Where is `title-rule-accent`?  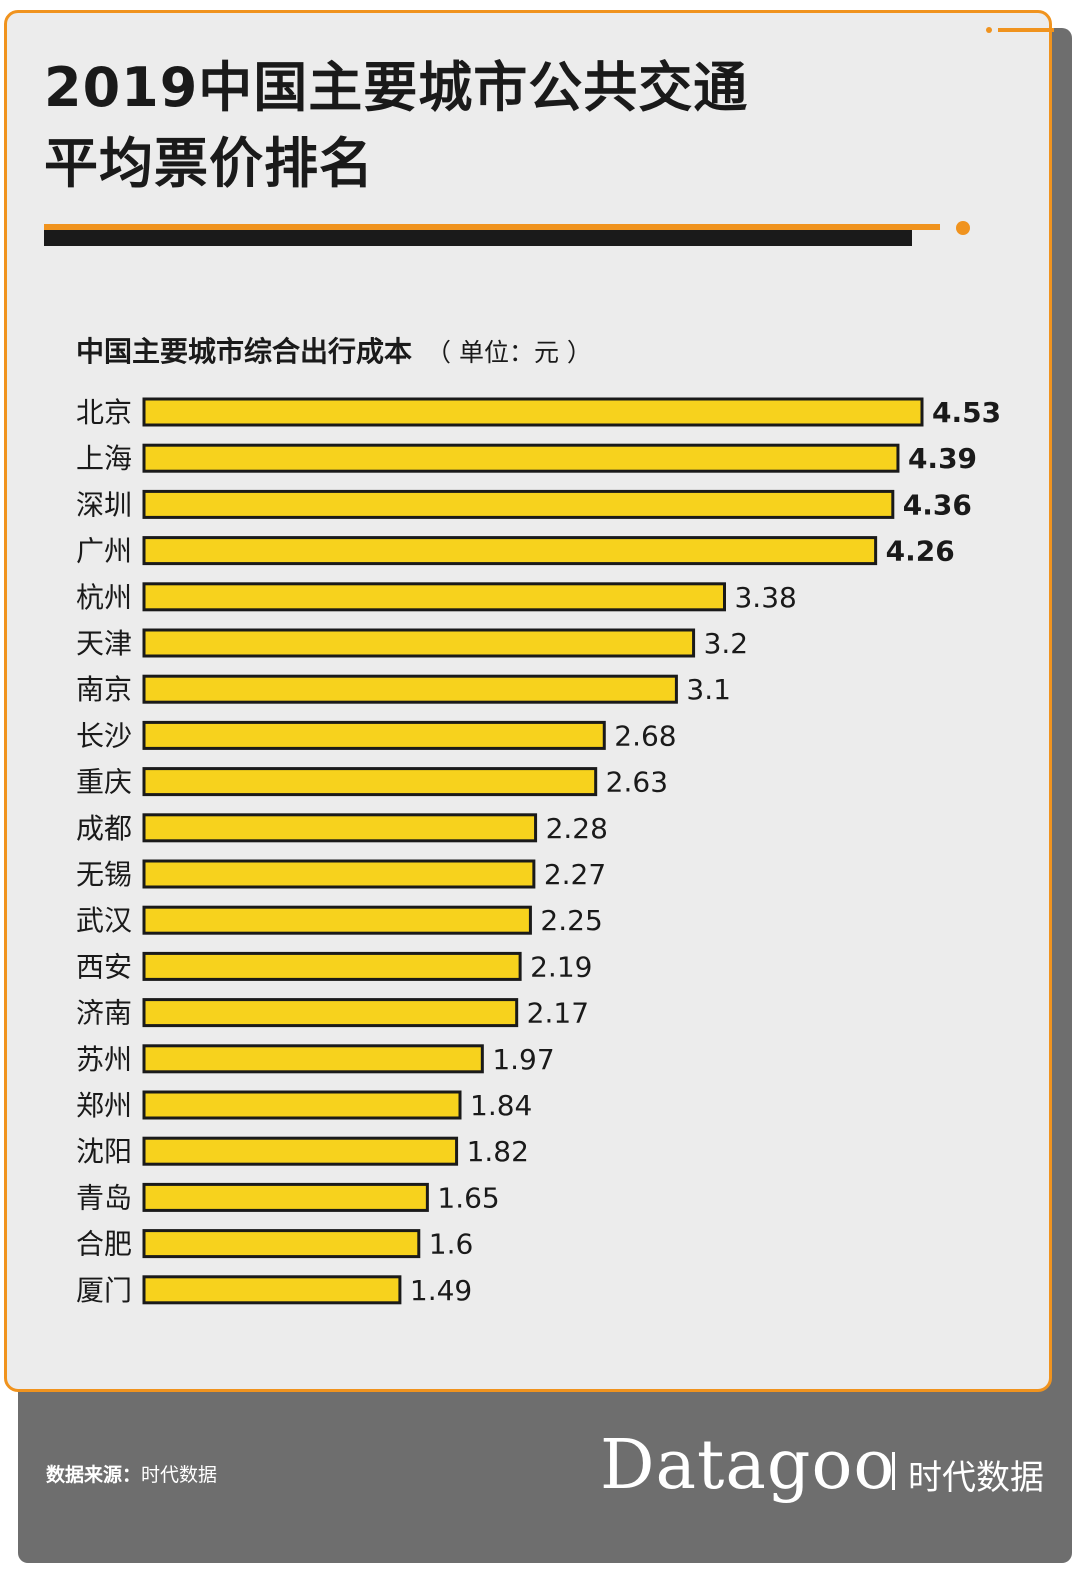 title-rule-accent is located at coordinates (492, 227).